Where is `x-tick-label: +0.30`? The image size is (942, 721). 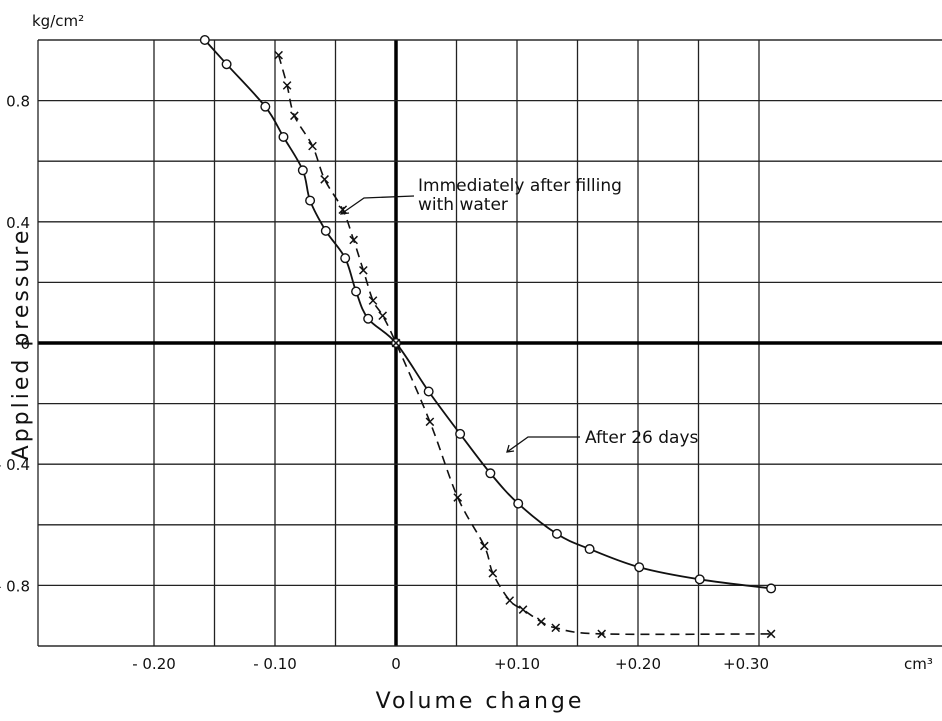
x-tick-label: +0.30 is located at coordinates (746, 664).